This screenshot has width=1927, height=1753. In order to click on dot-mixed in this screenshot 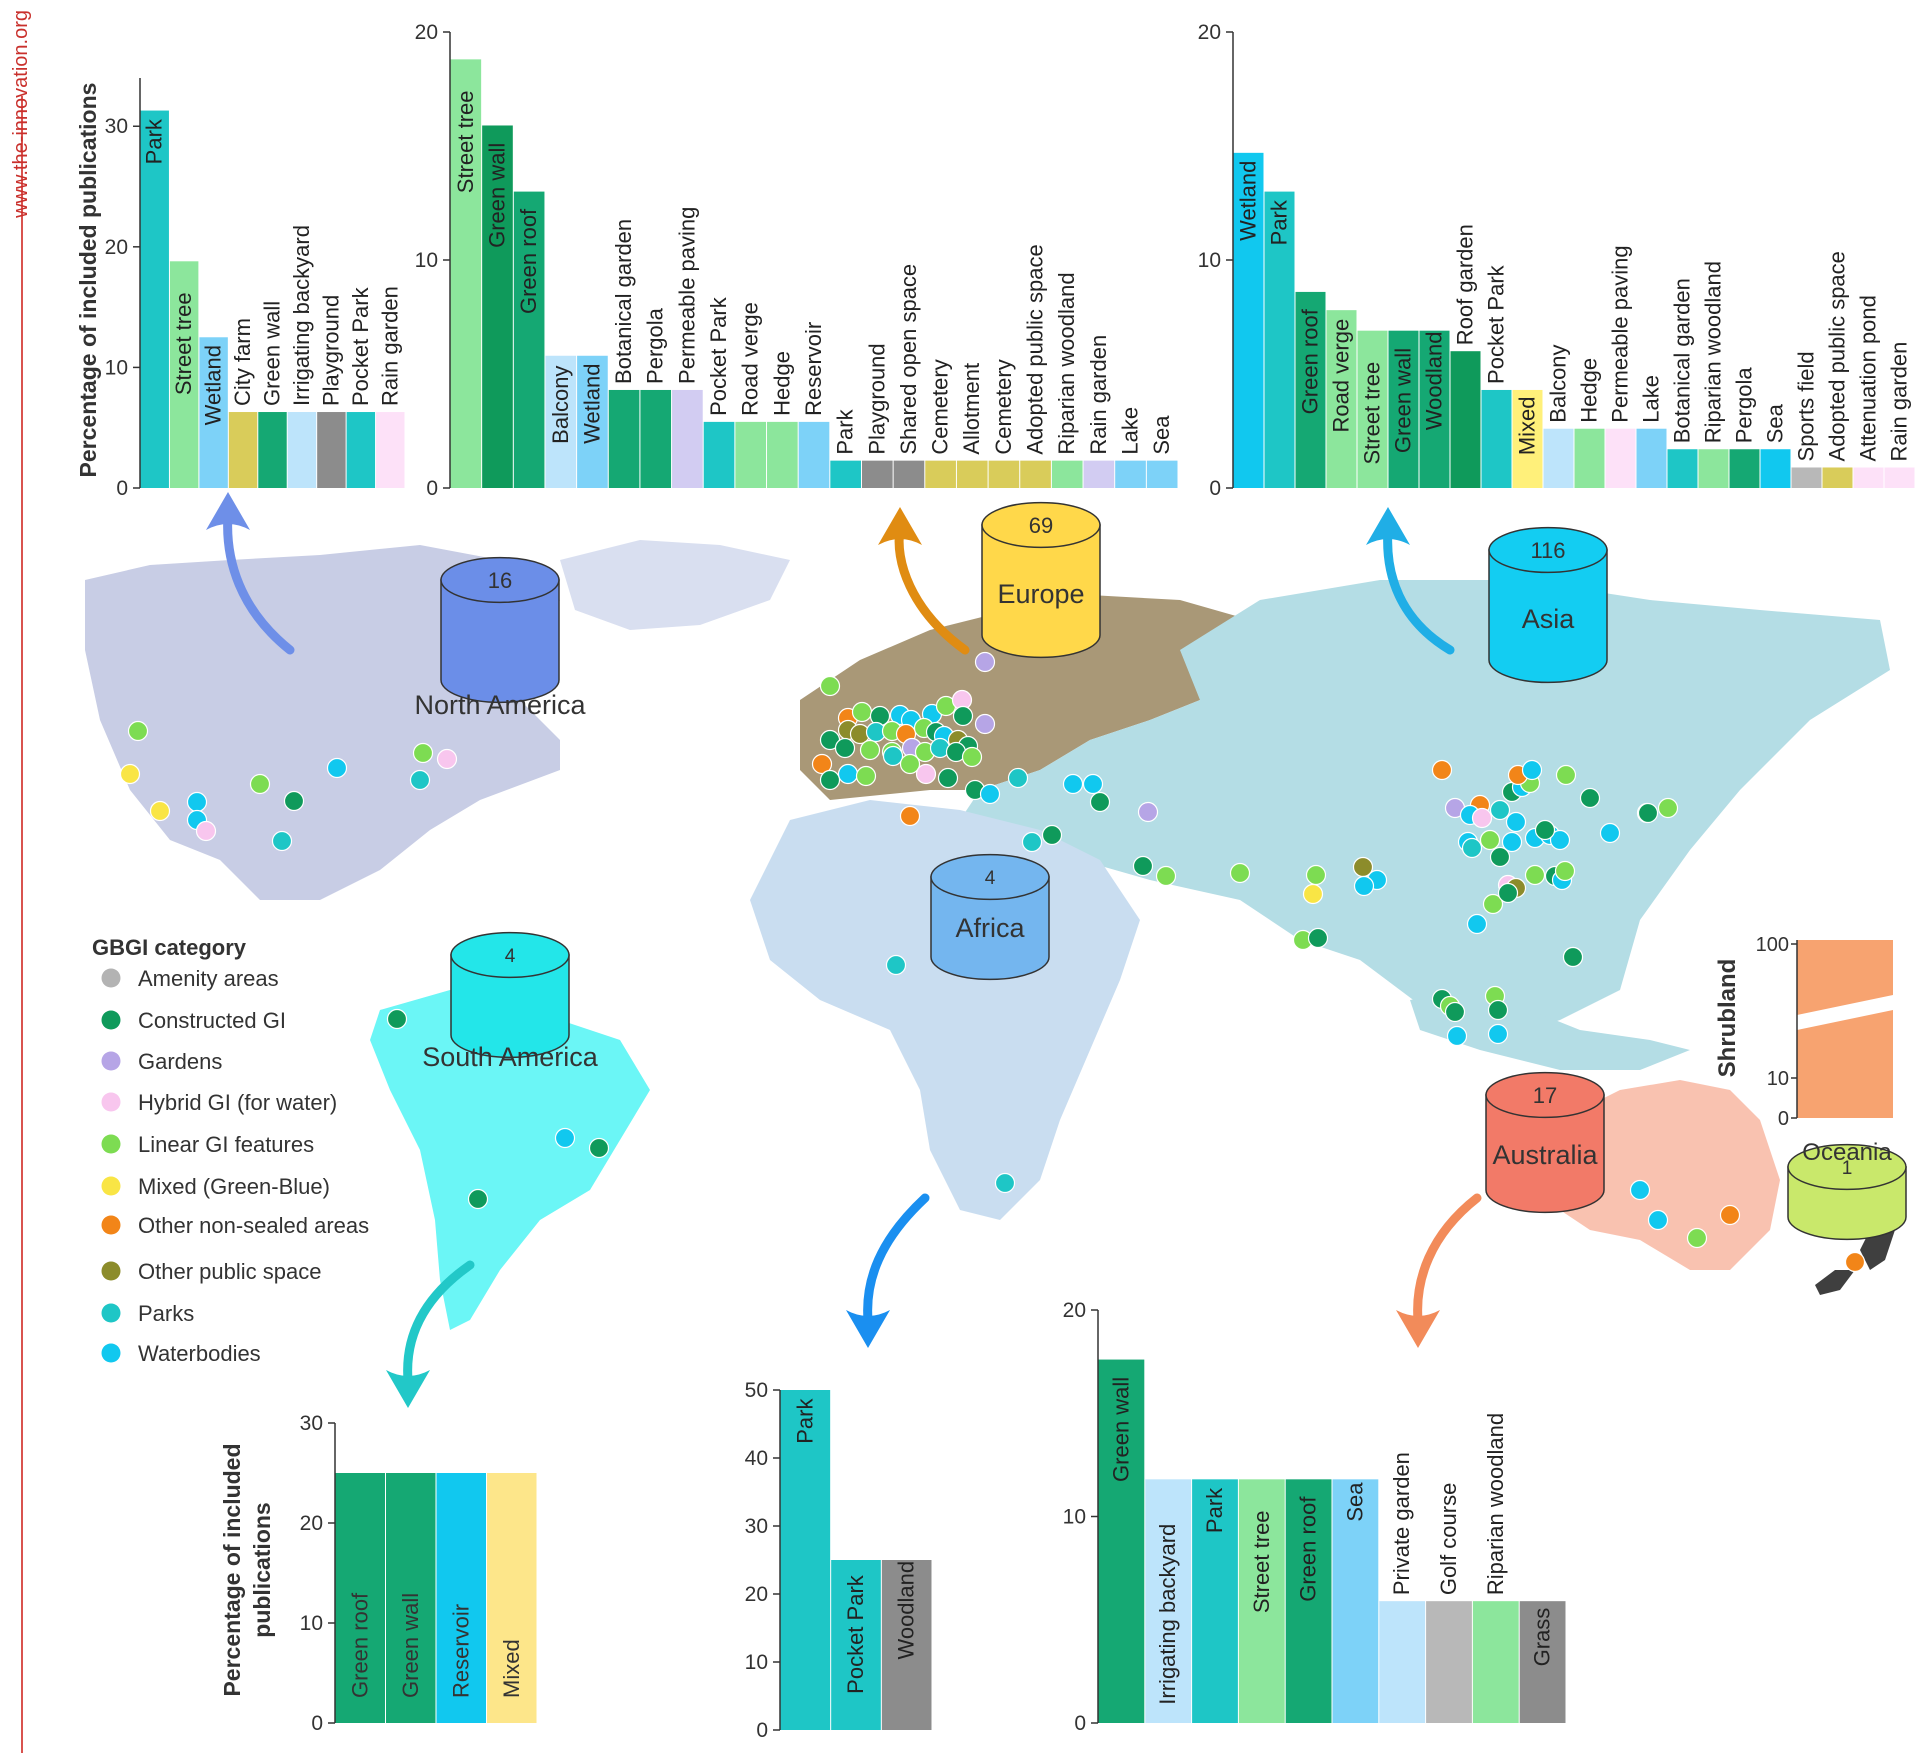, I will do `click(130, 774)`.